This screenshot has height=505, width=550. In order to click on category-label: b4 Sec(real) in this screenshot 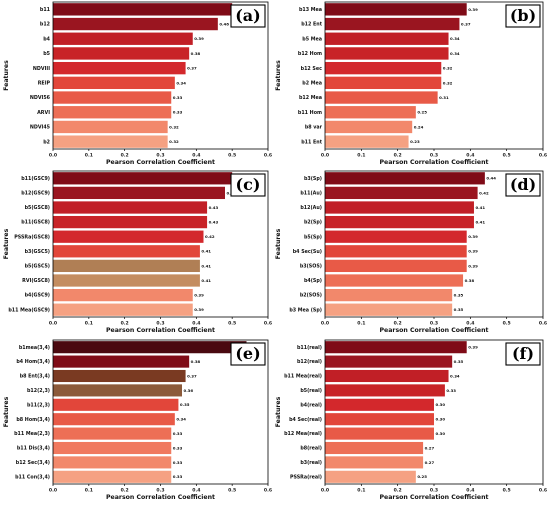, I will do `click(305, 420)`.